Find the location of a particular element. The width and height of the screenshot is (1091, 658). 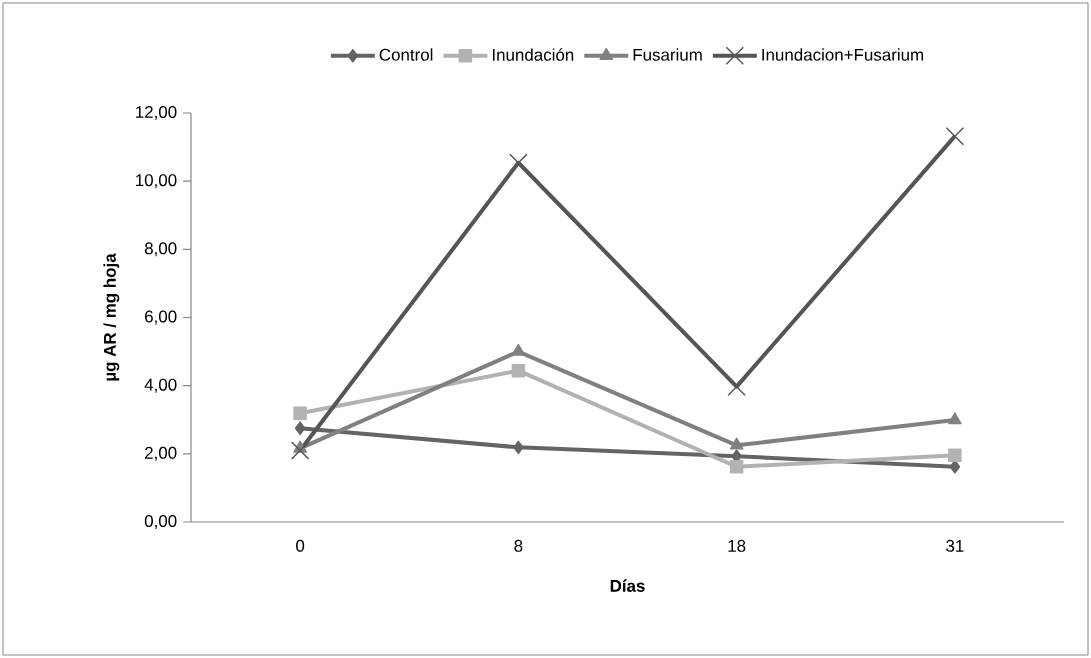

legend-label: Inundación is located at coordinates (533, 54).